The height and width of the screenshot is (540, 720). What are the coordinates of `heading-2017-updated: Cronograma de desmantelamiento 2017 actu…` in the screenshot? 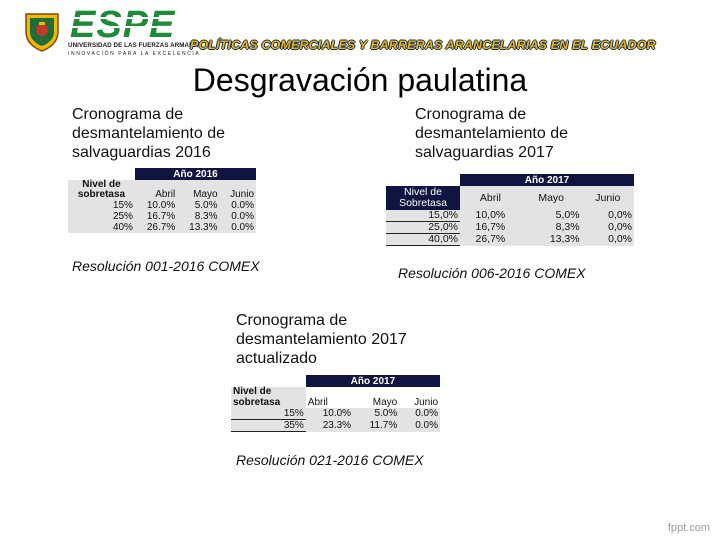 It's located at (321, 339).